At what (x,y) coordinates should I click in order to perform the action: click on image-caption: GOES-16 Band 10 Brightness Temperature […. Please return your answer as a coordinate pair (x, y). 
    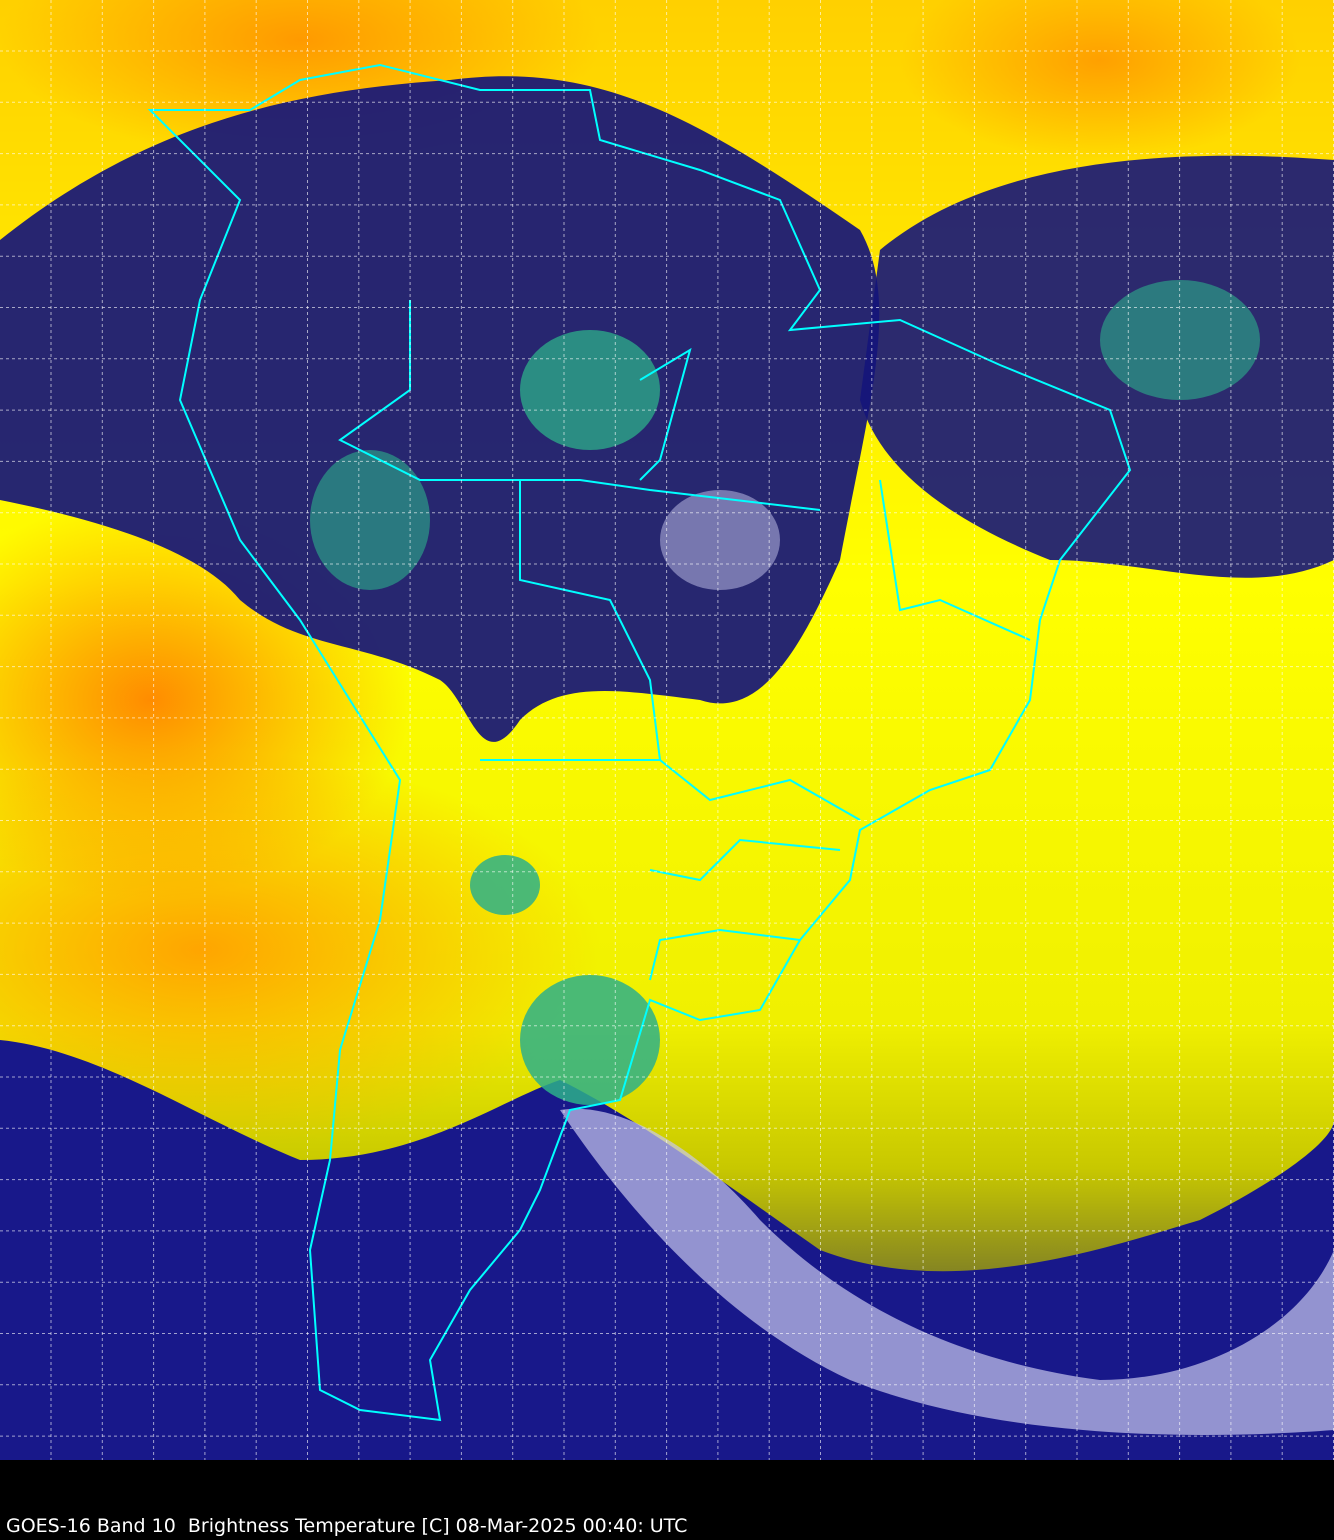
    Looking at the image, I should click on (347, 1526).